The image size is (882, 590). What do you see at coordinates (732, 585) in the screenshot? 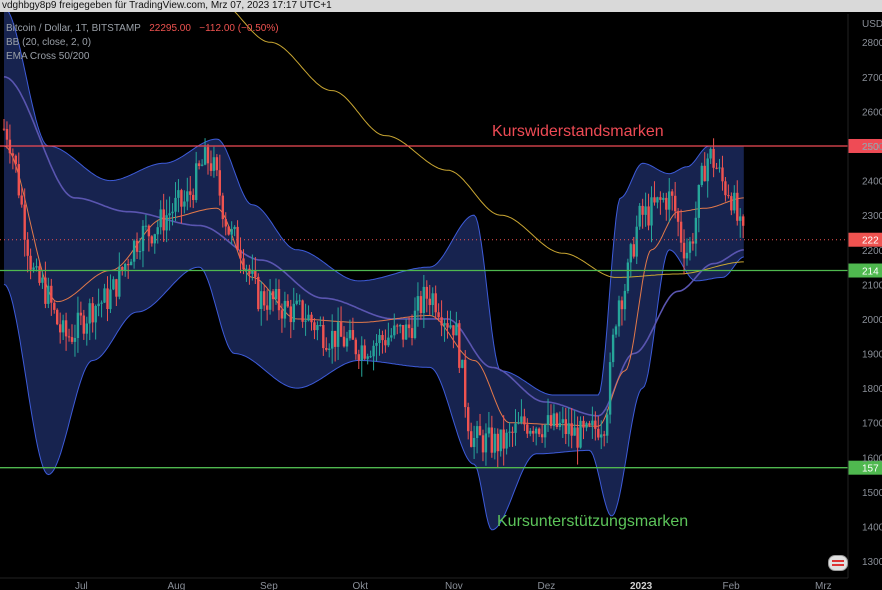
I see `time-tick-label: Feb` at bounding box center [732, 585].